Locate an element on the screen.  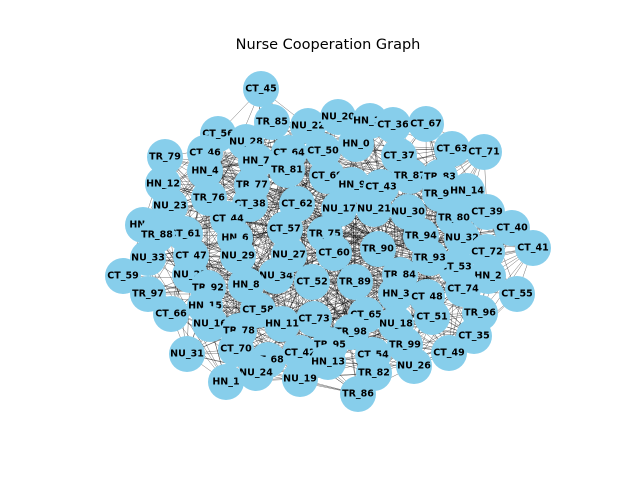
graph-node: CT_60 is located at coordinates (334, 253).